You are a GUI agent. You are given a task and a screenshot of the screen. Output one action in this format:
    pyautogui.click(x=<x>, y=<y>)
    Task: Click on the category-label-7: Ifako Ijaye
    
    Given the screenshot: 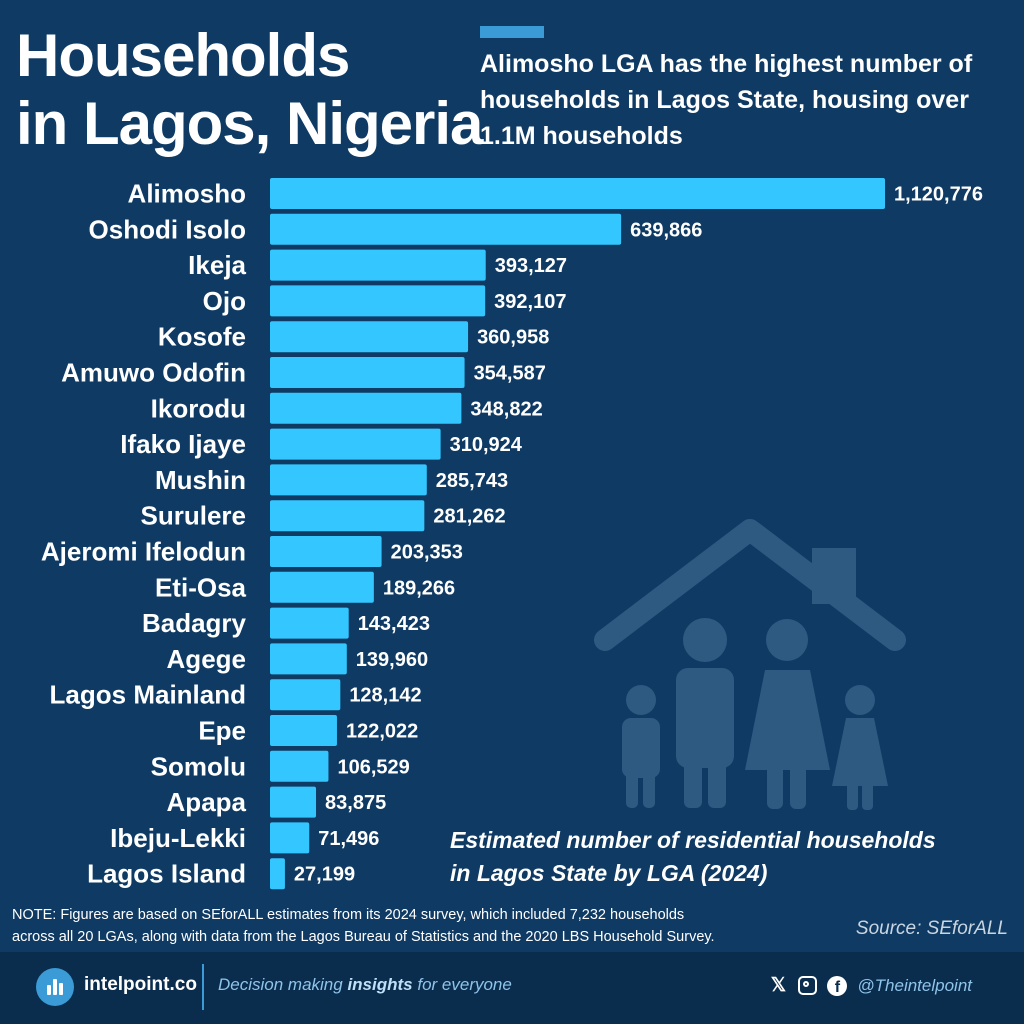 What is the action you would take?
    pyautogui.click(x=183, y=444)
    